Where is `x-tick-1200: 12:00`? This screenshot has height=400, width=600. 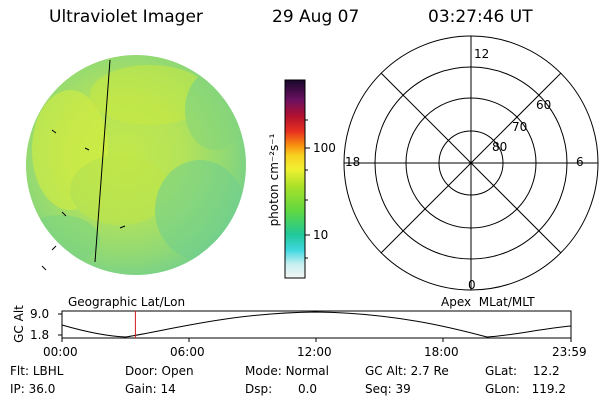 x-tick-1200: 12:00 is located at coordinates (314, 352).